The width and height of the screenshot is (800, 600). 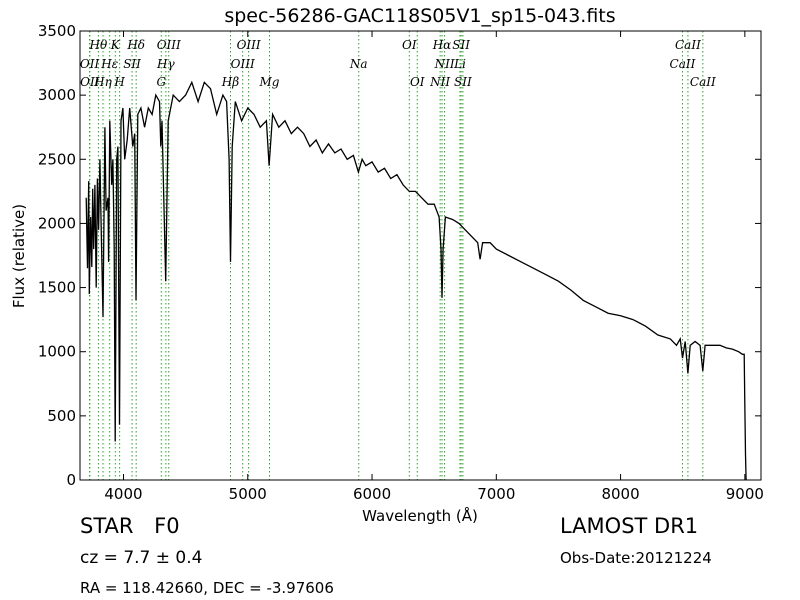 I want to click on marker-label-0: Hθ, so click(x=98, y=45).